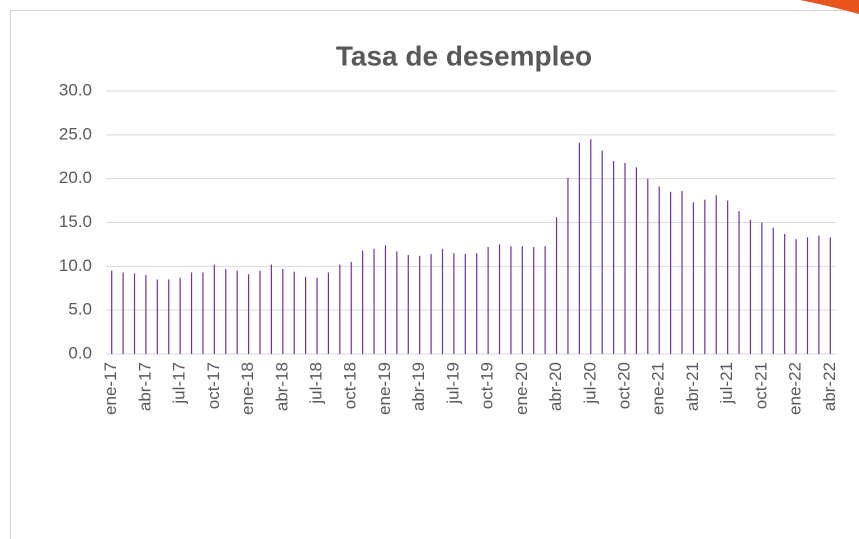 Image resolution: width=859 pixels, height=539 pixels. Describe the element at coordinates (316, 383) in the screenshot. I see `x-tick-label: jul-18` at that location.